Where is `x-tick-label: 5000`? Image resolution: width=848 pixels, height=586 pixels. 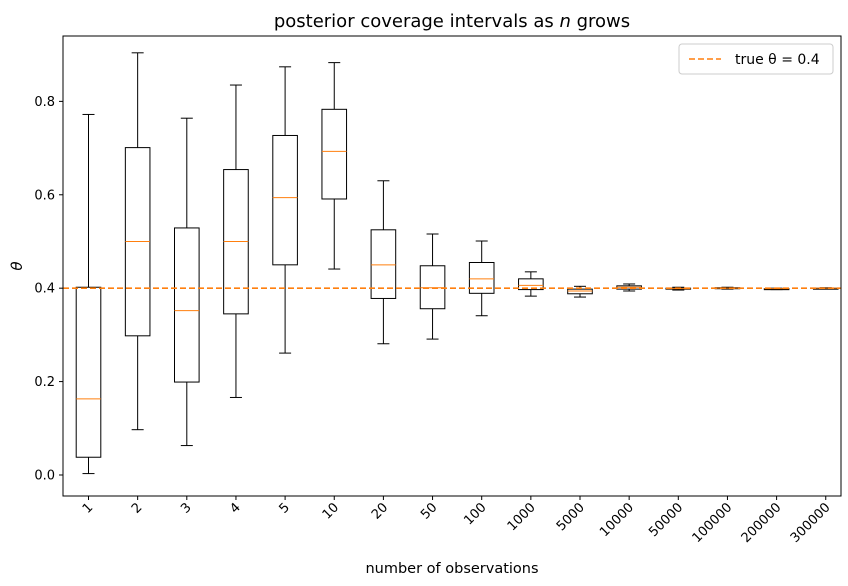 x-tick-label: 5000 is located at coordinates (571, 517).